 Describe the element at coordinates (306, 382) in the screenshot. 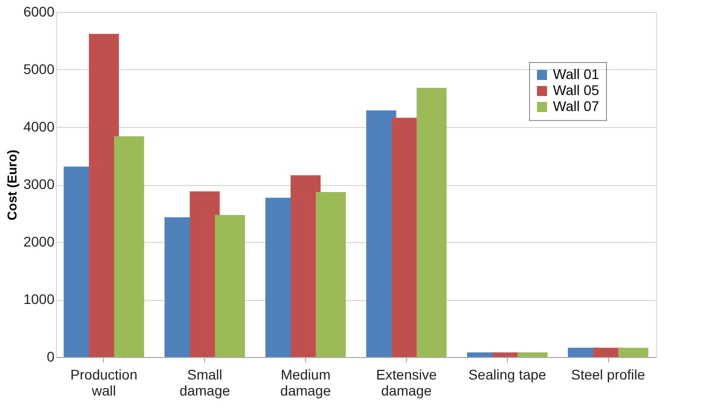

I see `x-tick-label: Medium damage` at that location.